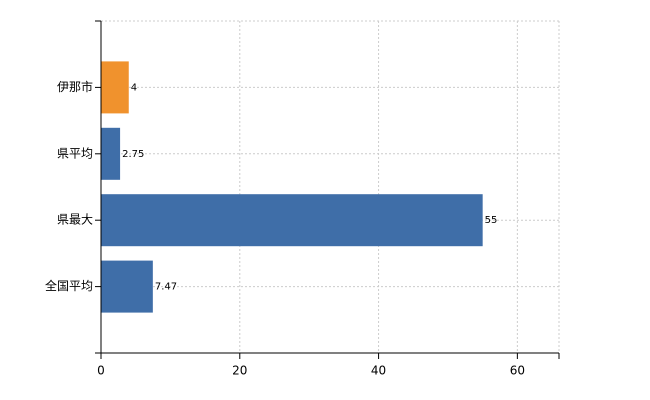  What do you see at coordinates (239, 371) in the screenshot?
I see `x-tick-label: 20` at bounding box center [239, 371].